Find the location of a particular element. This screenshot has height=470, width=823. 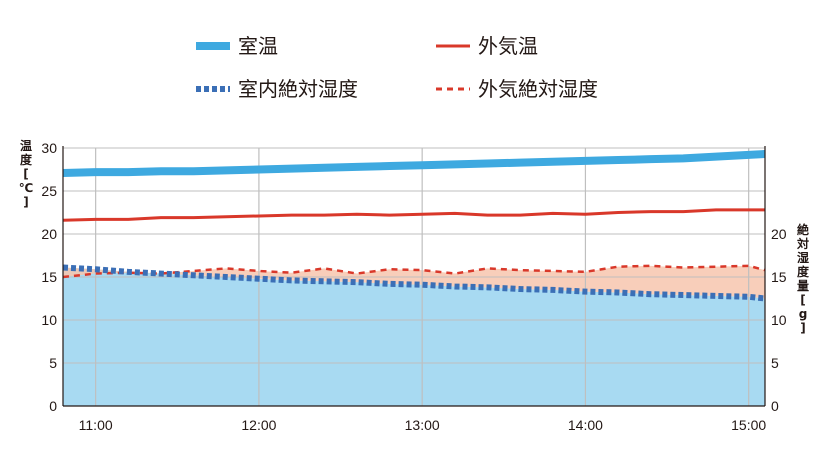

left-axis-title-char: ℃ is located at coordinates (26, 188).